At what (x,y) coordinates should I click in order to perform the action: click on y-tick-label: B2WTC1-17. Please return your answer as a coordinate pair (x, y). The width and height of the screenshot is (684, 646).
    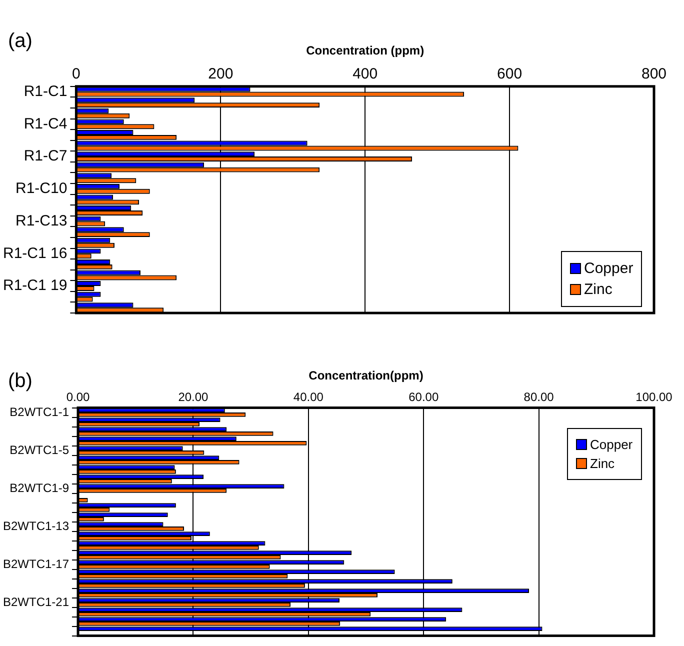
    Looking at the image, I should click on (36, 563).